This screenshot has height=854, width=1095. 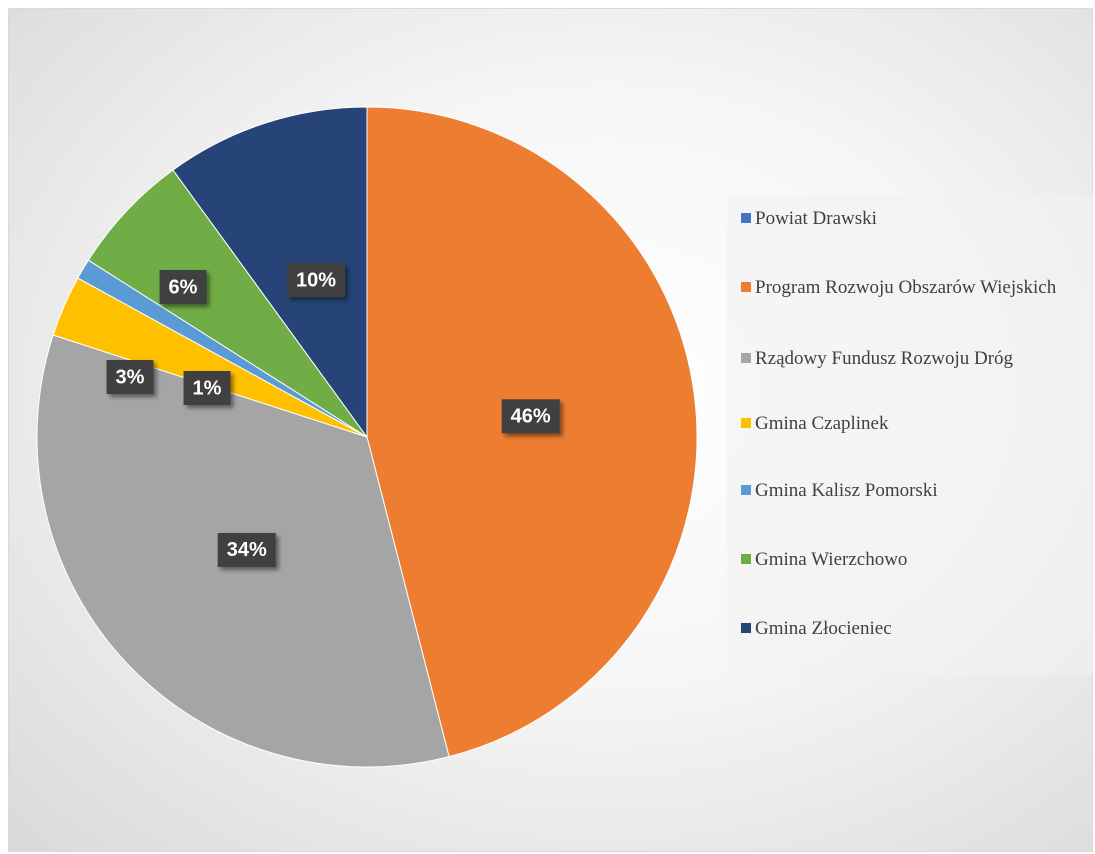 I want to click on legend-label: Gmina Kalisz Pomorski, so click(x=846, y=490).